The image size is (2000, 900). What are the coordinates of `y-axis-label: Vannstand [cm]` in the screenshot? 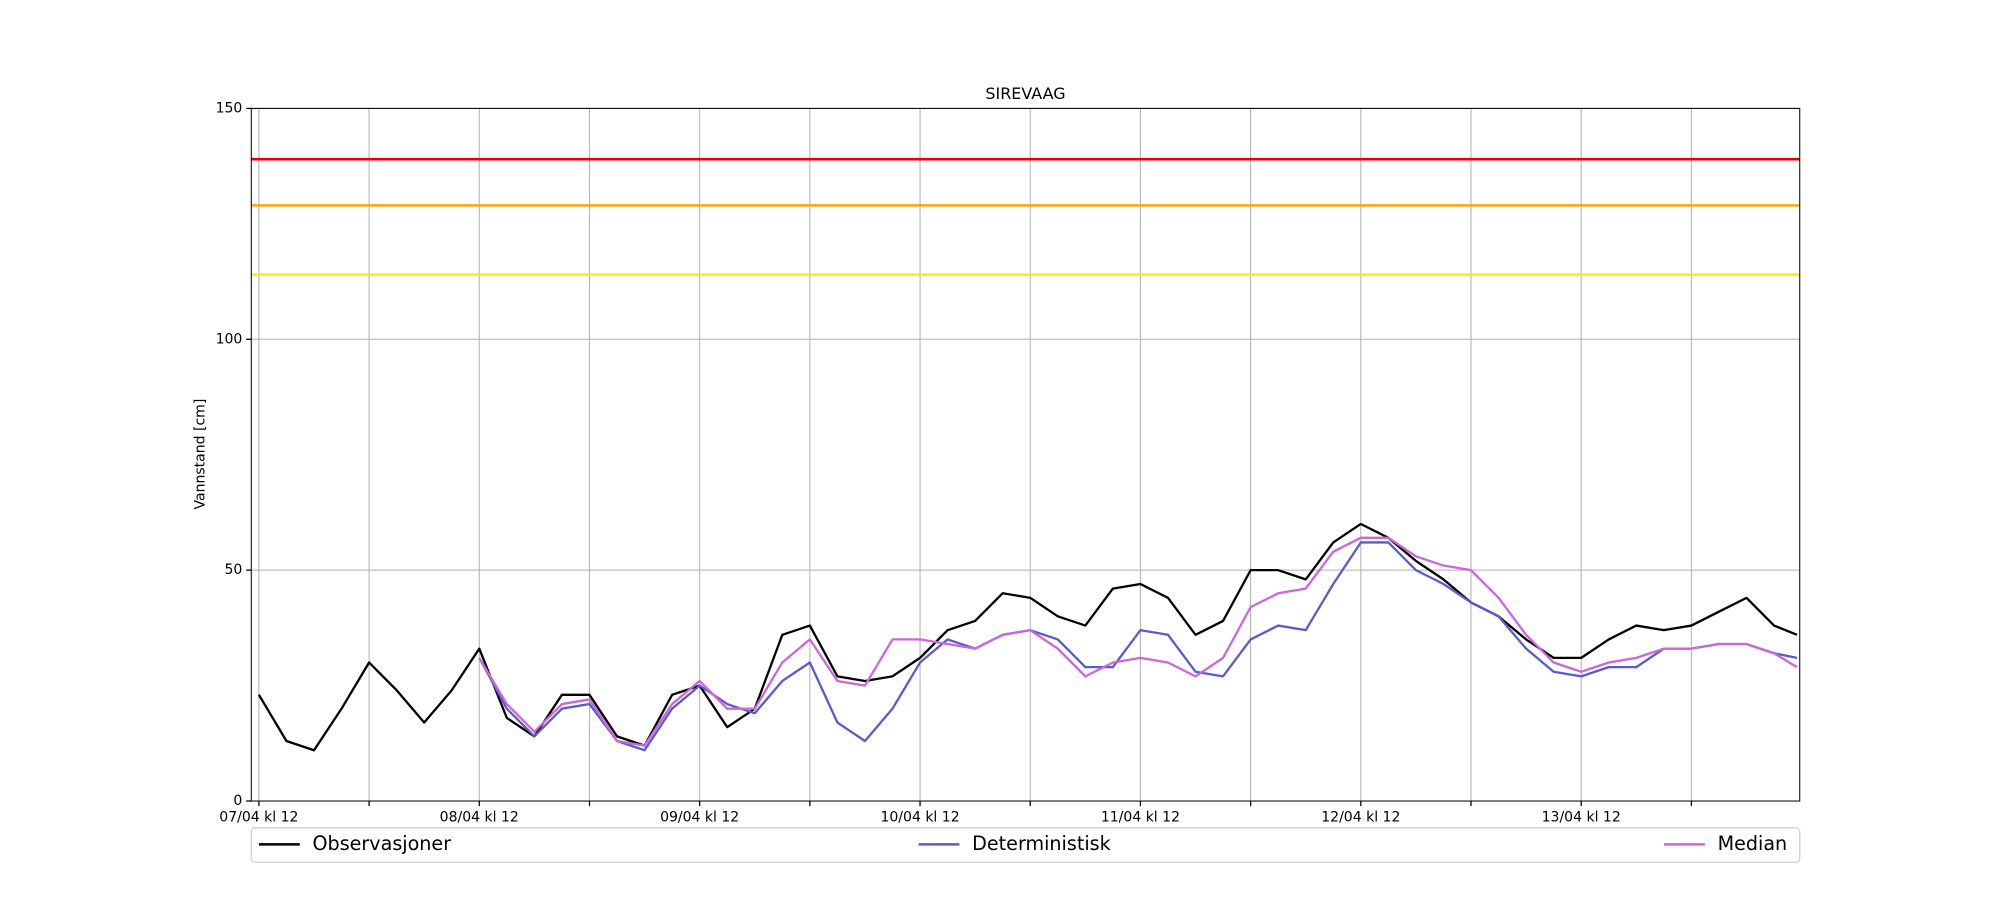 It's located at (200, 454).